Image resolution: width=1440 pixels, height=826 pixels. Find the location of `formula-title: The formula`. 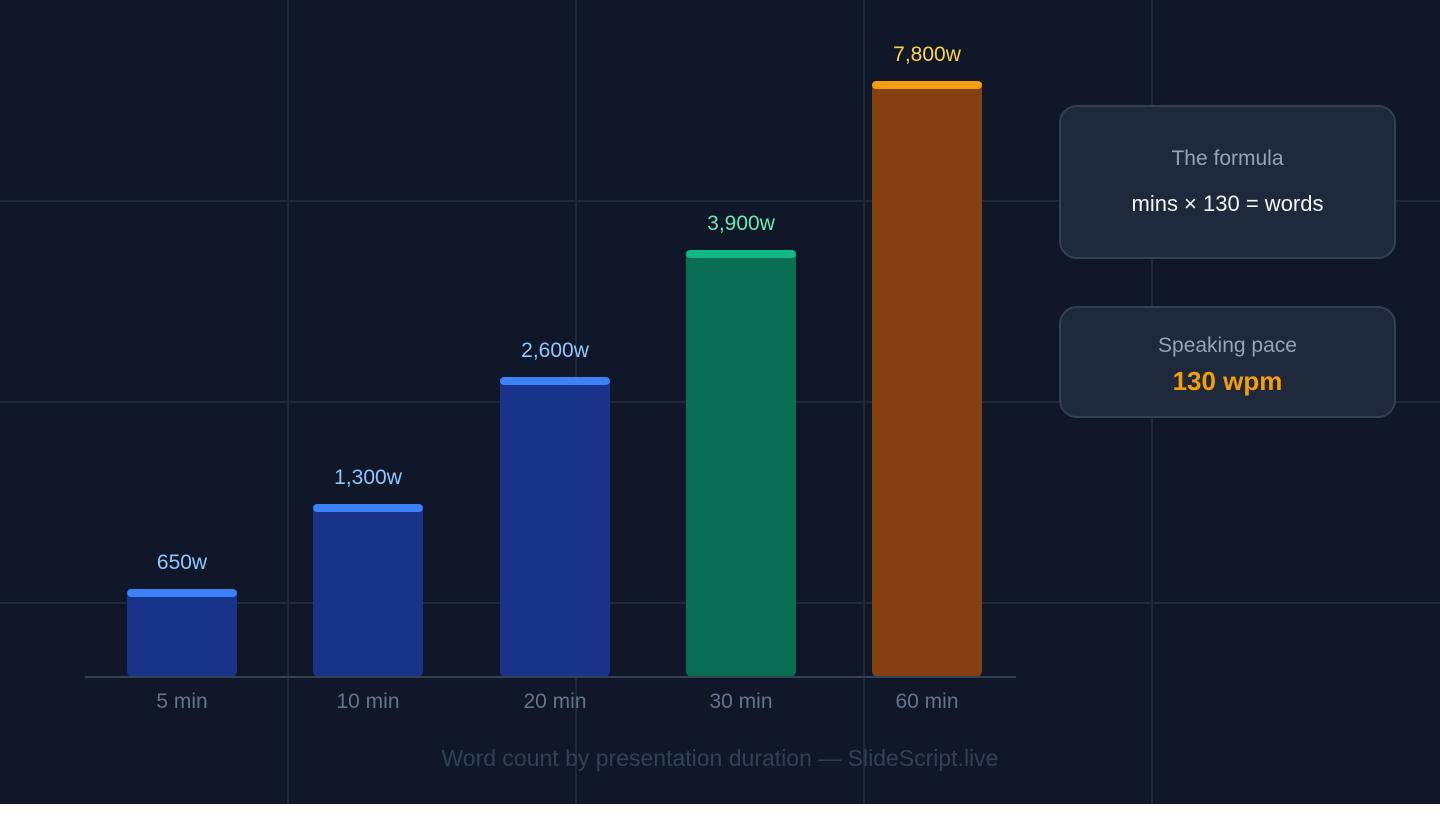

formula-title: The formula is located at coordinates (1227, 158).